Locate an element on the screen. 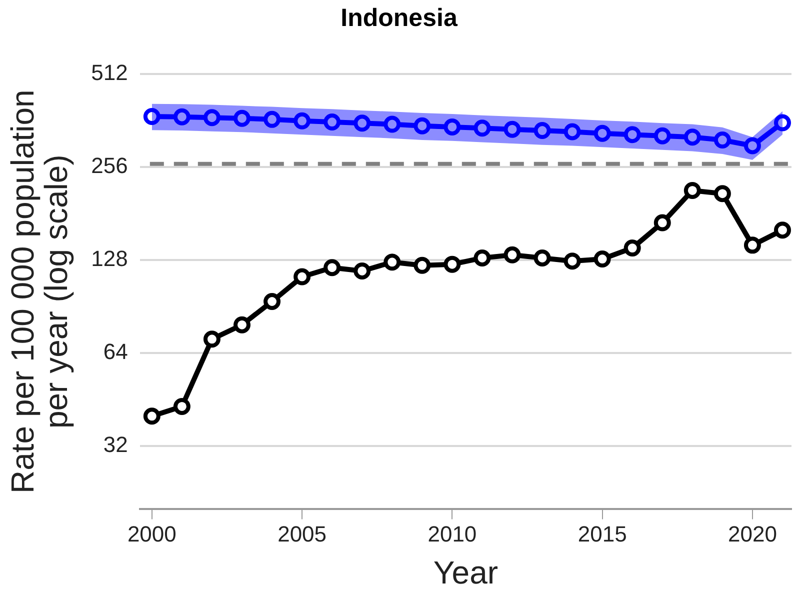 The height and width of the screenshot is (598, 802). y-tick-label: 32 is located at coordinates (115, 445).